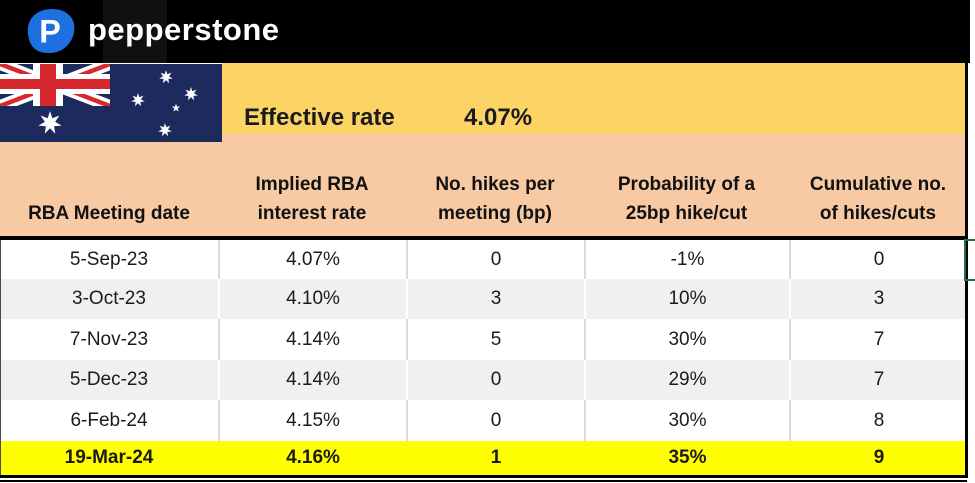 This screenshot has width=975, height=483. Describe the element at coordinates (109, 457) in the screenshot. I see `cell-meeting-date: 19-Mar-24` at that location.